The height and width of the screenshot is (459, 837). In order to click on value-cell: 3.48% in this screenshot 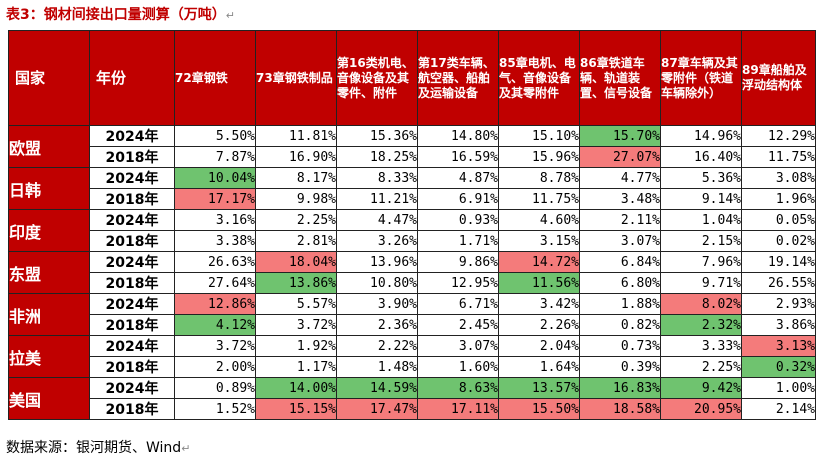, I will do `click(620, 199)`.